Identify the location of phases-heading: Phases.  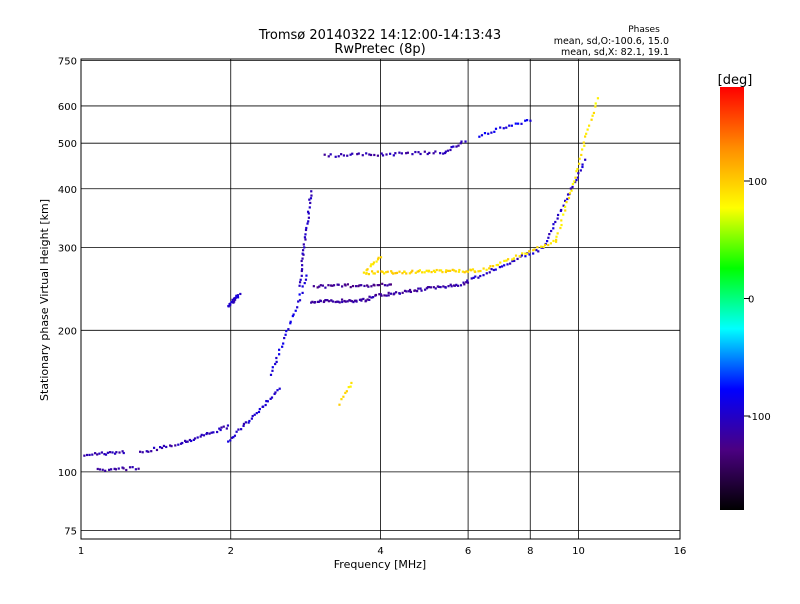
(644, 30).